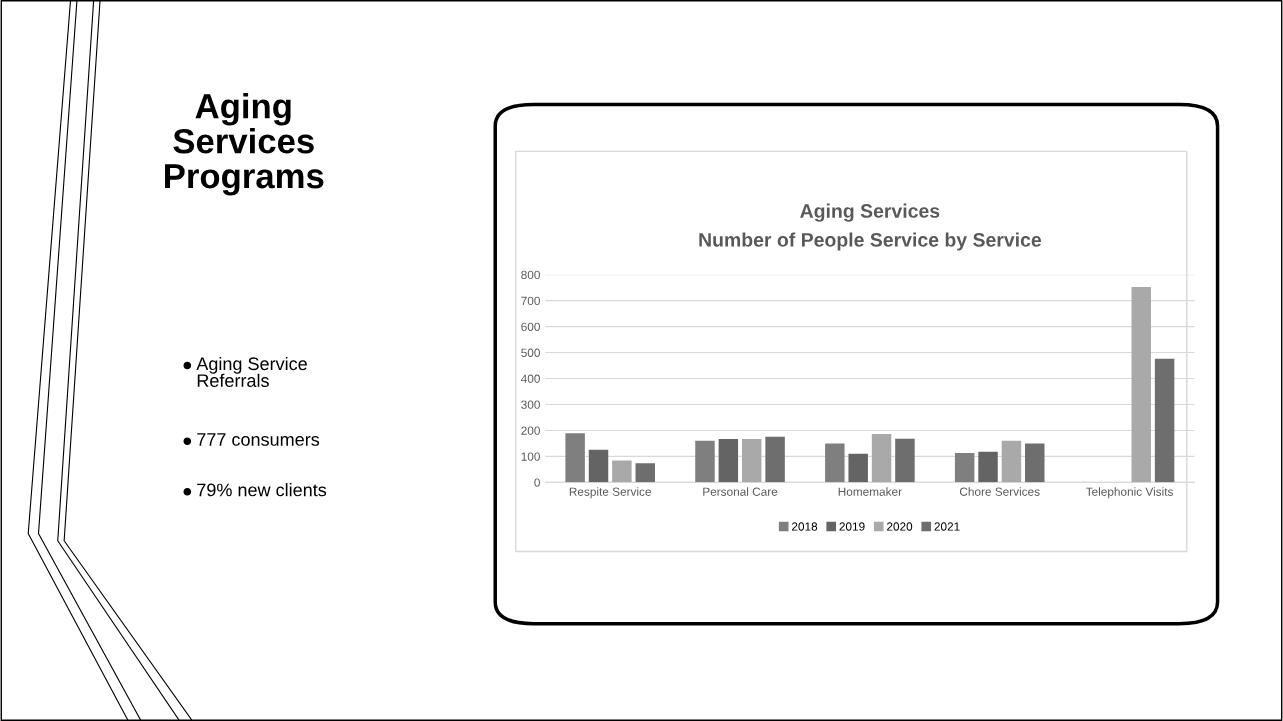  I want to click on legend-label: 2021, so click(947, 526).